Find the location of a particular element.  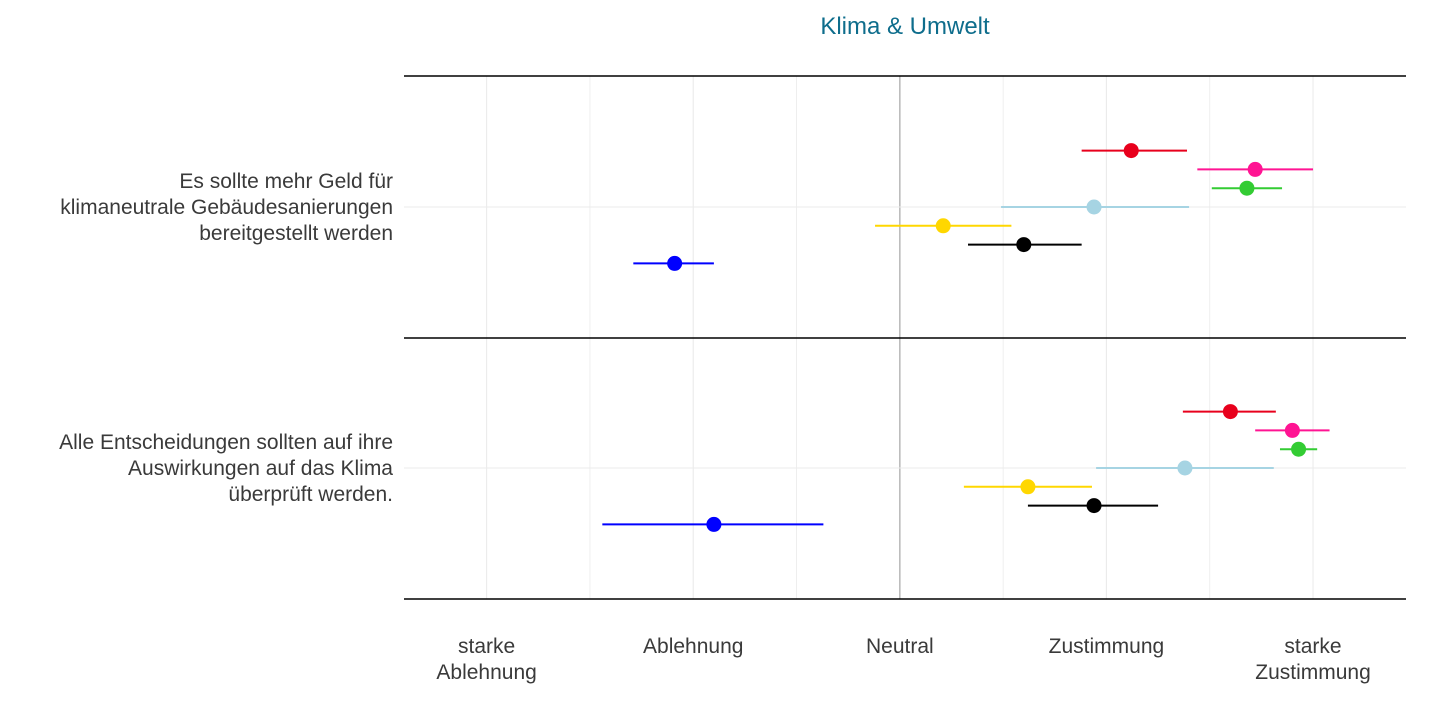

category-label: Es sollte mehr Geld für is located at coordinates (286, 181).